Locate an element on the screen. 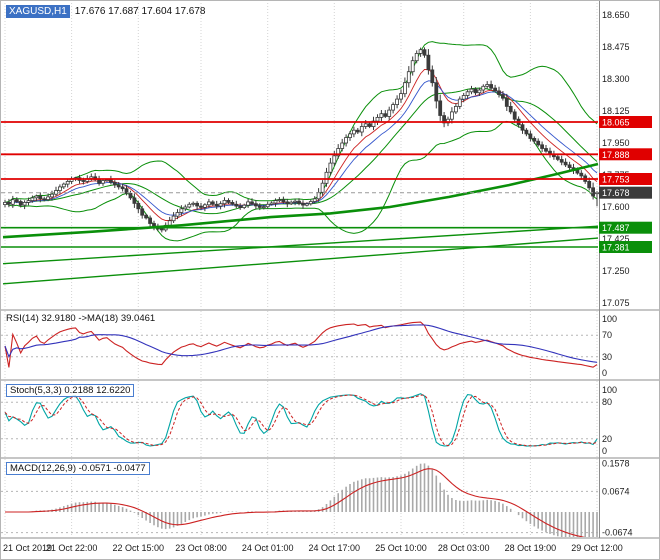 The image size is (660, 560). price-tag-17.888: 17.888 is located at coordinates (625, 154).